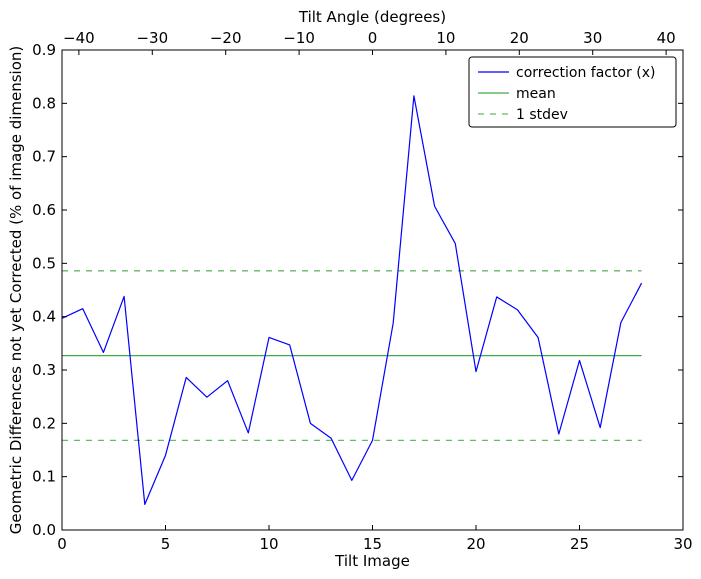  What do you see at coordinates (268, 544) in the screenshot?
I see `x-tick-label: 10` at bounding box center [268, 544].